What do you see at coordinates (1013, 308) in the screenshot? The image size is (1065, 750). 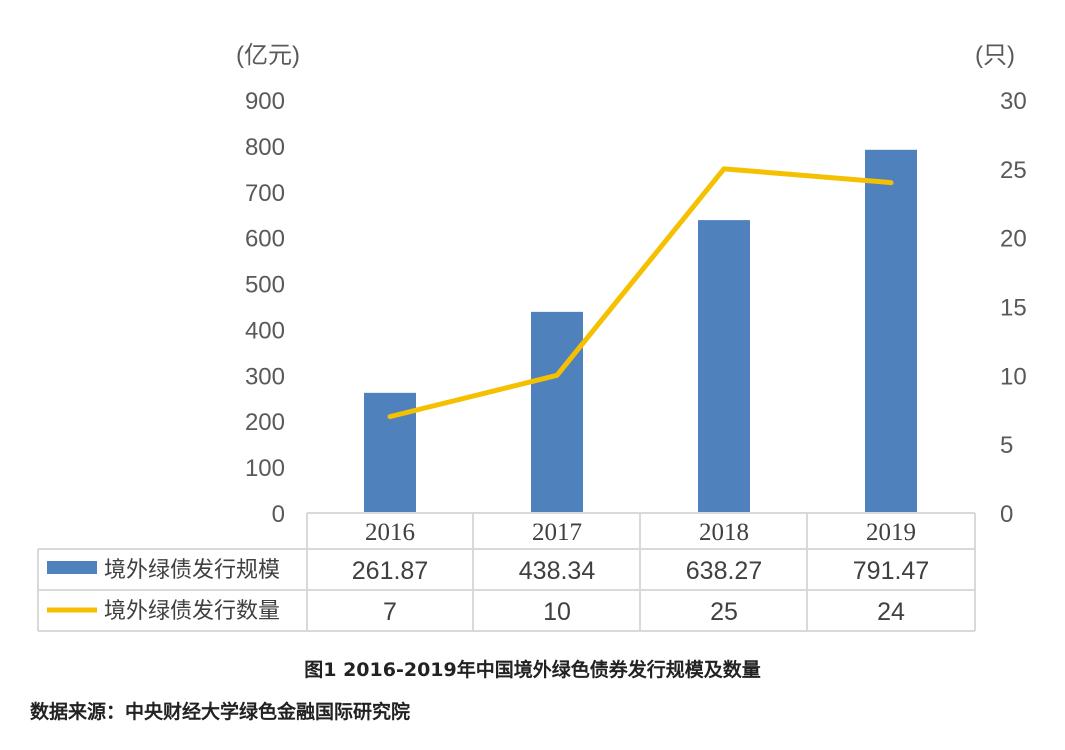 I see `right-tick-label: 15` at bounding box center [1013, 308].